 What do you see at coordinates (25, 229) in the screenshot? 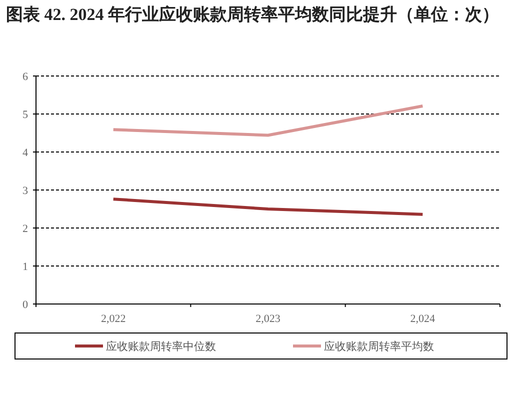
I see `y-tick-label: 2` at bounding box center [25, 229].